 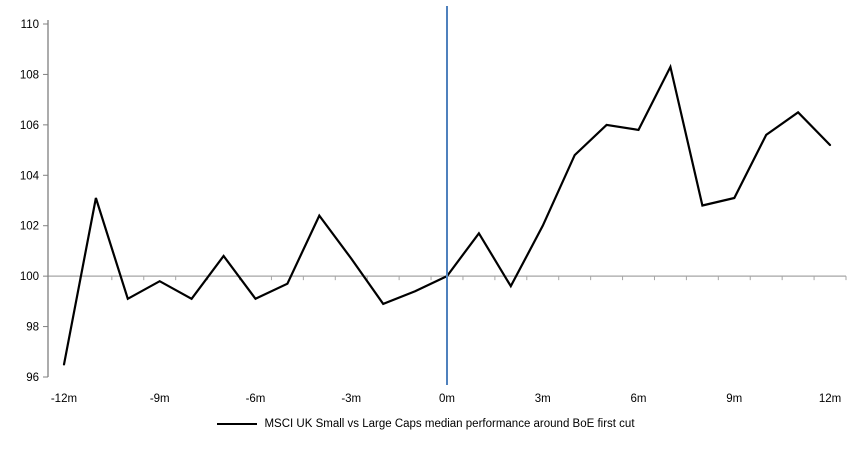 I want to click on x-tick-label: 12m, so click(x=830, y=399).